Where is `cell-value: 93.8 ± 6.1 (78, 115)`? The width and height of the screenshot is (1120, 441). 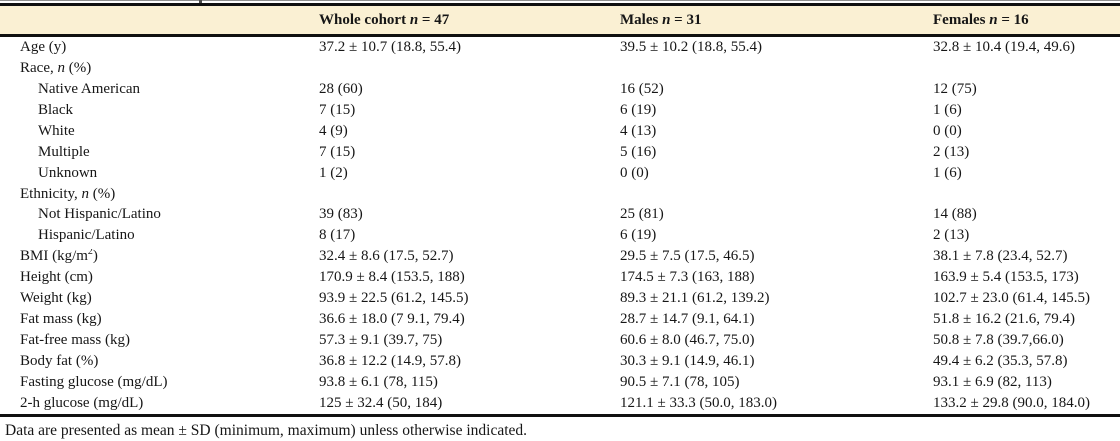 cell-value: 93.8 ± 6.1 (78, 115) is located at coordinates (378, 382).